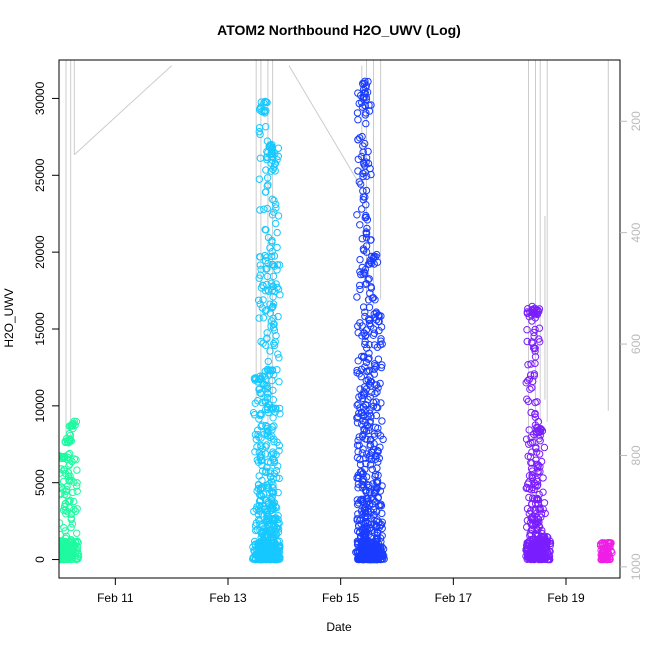  Describe the element at coordinates (636, 566) in the screenshot. I see `y2-tick-label: 1000` at that location.